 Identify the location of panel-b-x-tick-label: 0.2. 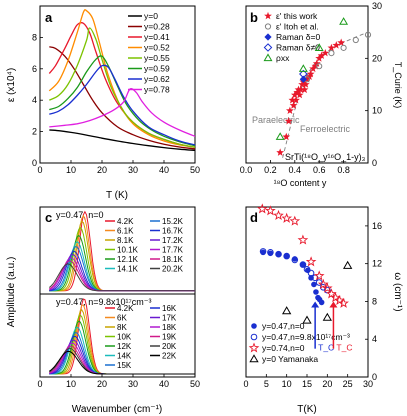
(270, 170).